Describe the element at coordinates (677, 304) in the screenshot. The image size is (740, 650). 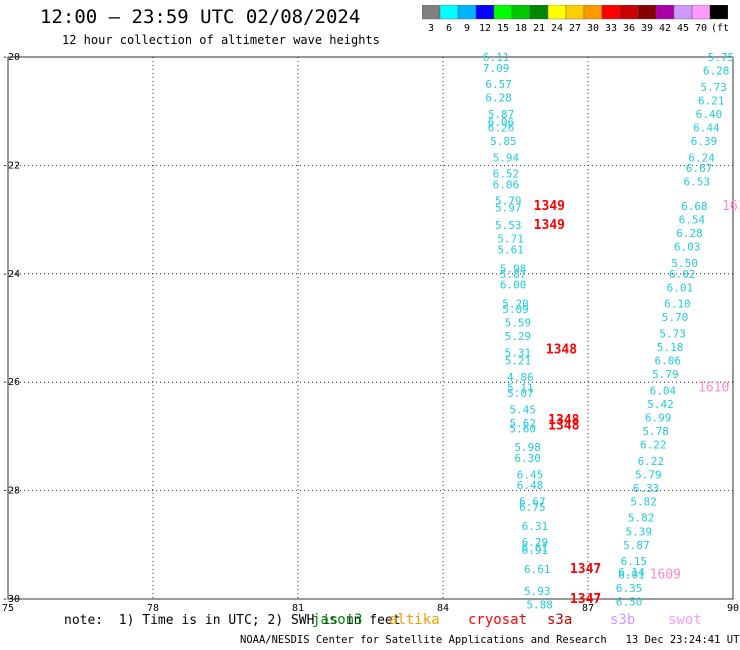
I see `data-point-label: 6.10` at that location.